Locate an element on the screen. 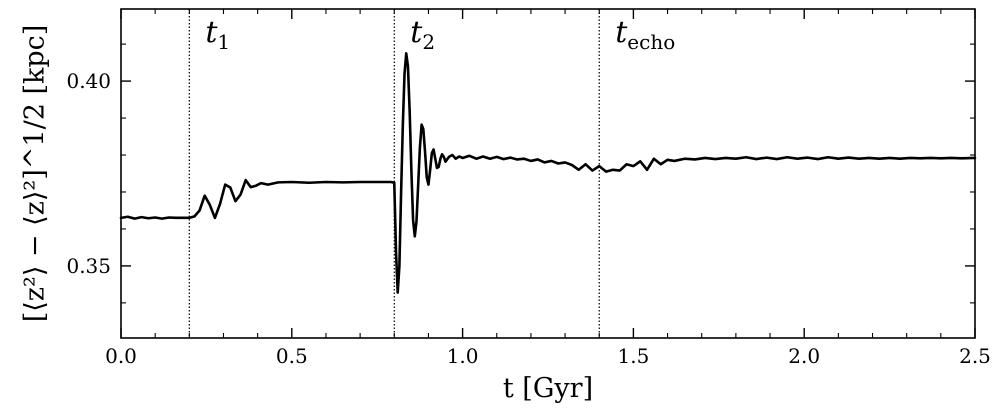 The image size is (996, 414). y-axis-label: [⟨z²⟩ − ⟨z⟩²]^1/2 [kpc] is located at coordinates (35, 174).